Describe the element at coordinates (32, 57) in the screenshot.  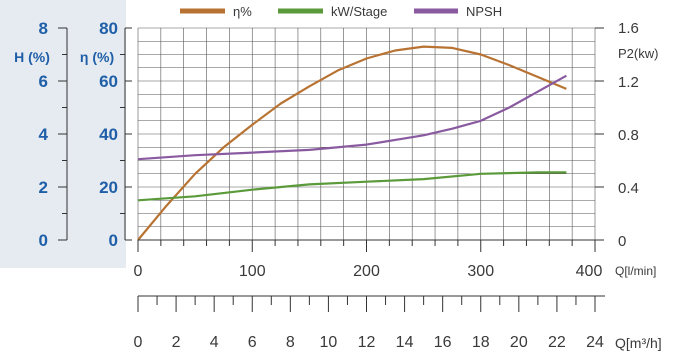
I see `h-axis-label: H (%)` at that location.